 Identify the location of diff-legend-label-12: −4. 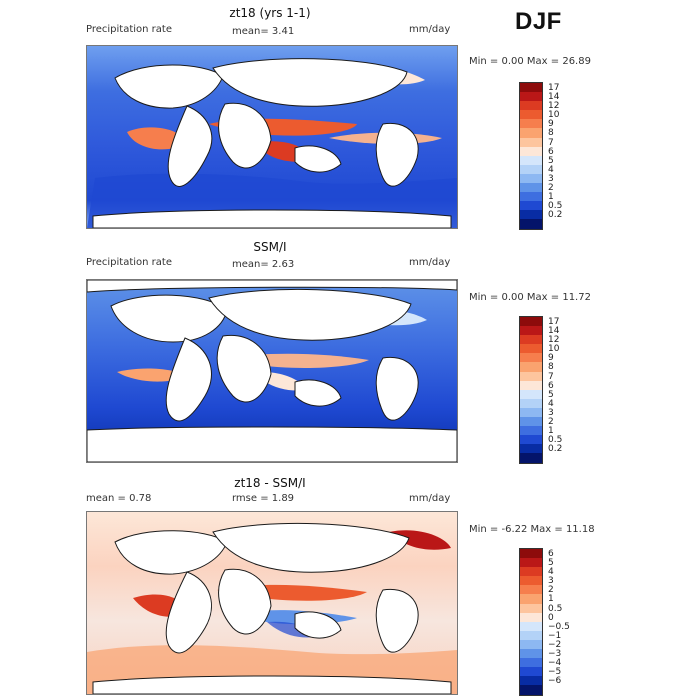
(555, 663).